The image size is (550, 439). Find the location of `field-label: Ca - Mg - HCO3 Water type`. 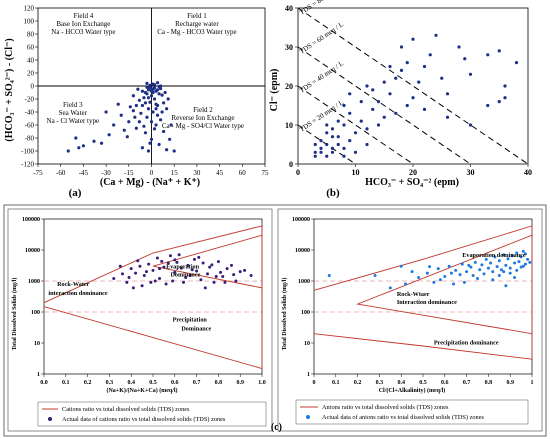

field-label: Ca - Mg - HCO3 Water type is located at coordinates (196, 32).